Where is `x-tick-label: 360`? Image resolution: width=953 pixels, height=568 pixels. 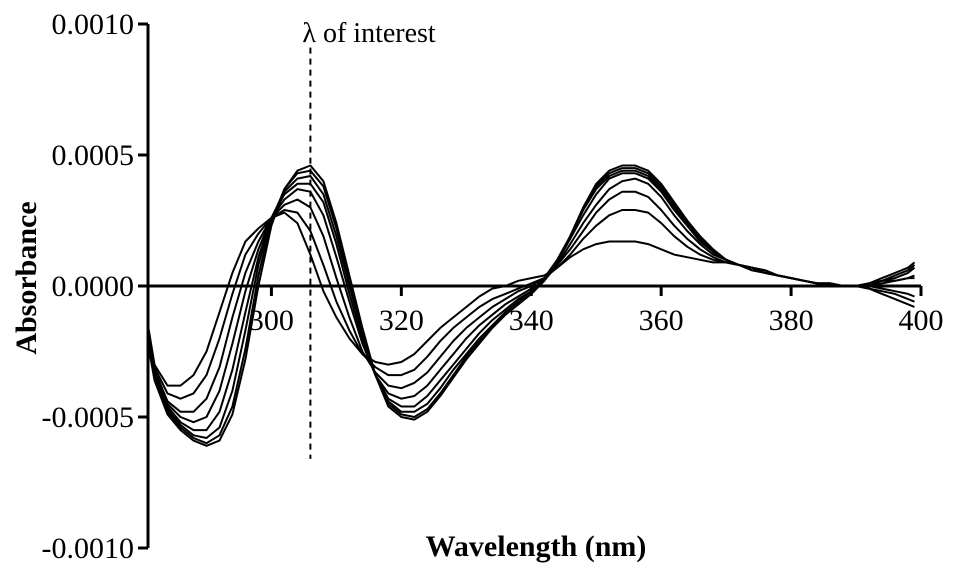
x-tick-label: 360 is located at coordinates (661, 320).